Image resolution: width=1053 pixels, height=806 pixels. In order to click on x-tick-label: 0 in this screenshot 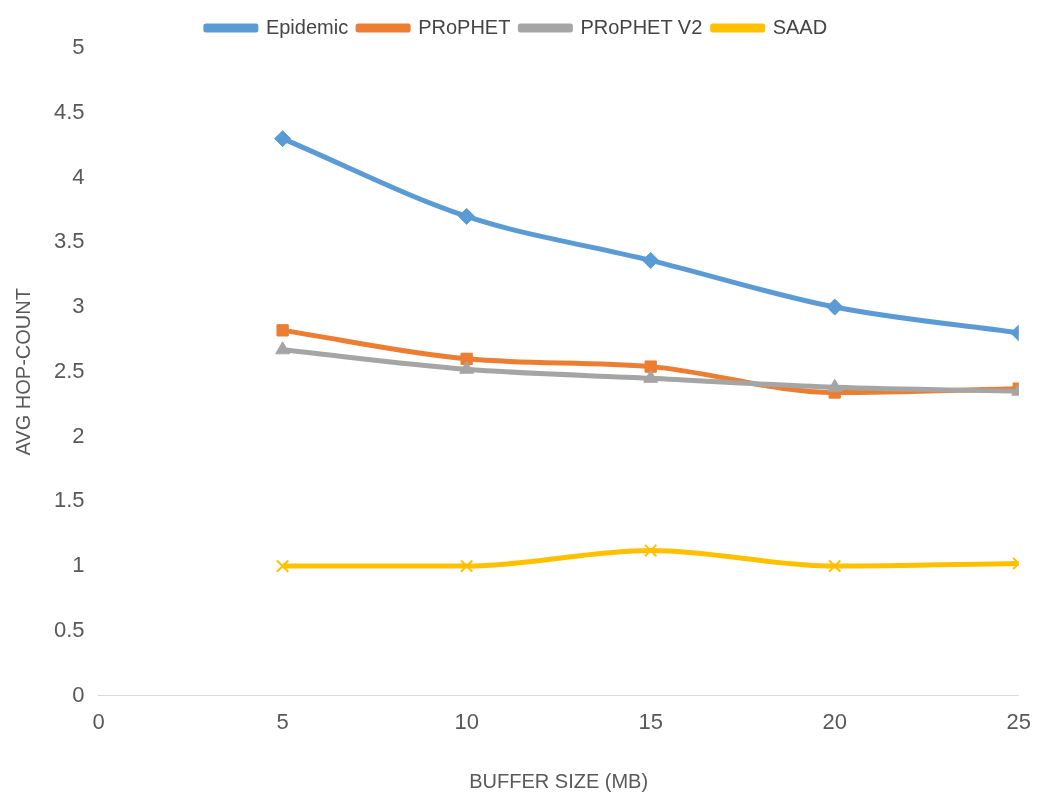, I will do `click(98, 721)`.